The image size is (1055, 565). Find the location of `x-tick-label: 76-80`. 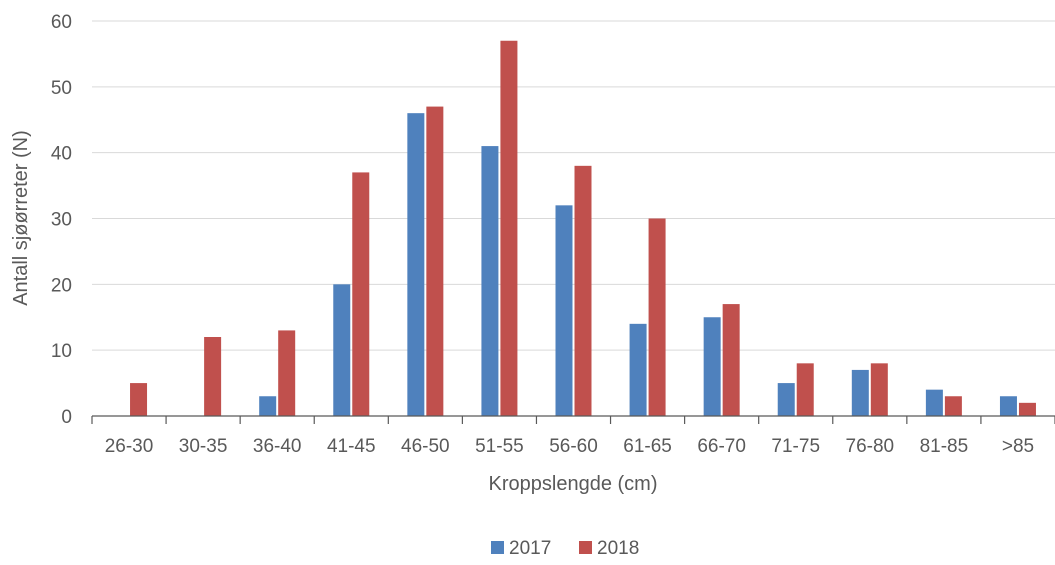

x-tick-label: 76-80 is located at coordinates (870, 446).